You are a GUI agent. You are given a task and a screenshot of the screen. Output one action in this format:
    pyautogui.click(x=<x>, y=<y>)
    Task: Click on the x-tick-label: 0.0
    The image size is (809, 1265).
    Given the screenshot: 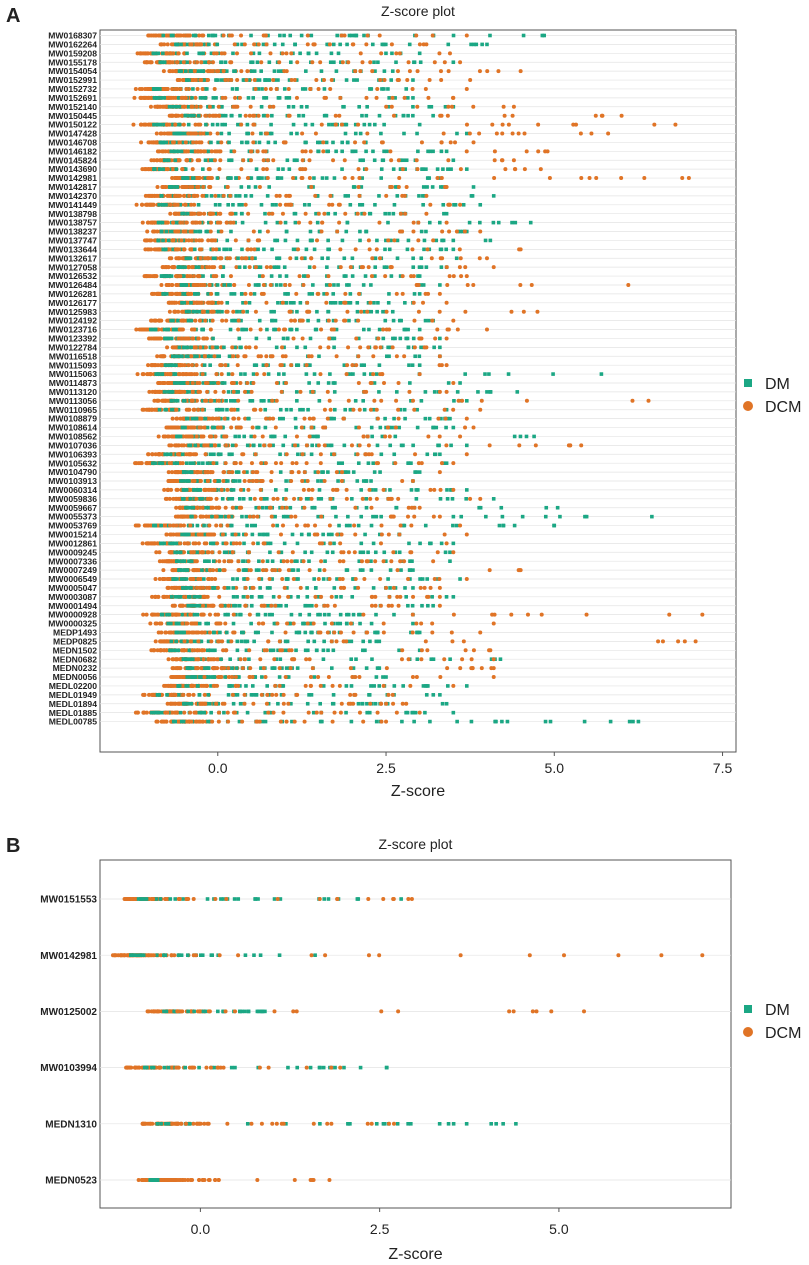 What is the action you would take?
    pyautogui.click(x=218, y=768)
    